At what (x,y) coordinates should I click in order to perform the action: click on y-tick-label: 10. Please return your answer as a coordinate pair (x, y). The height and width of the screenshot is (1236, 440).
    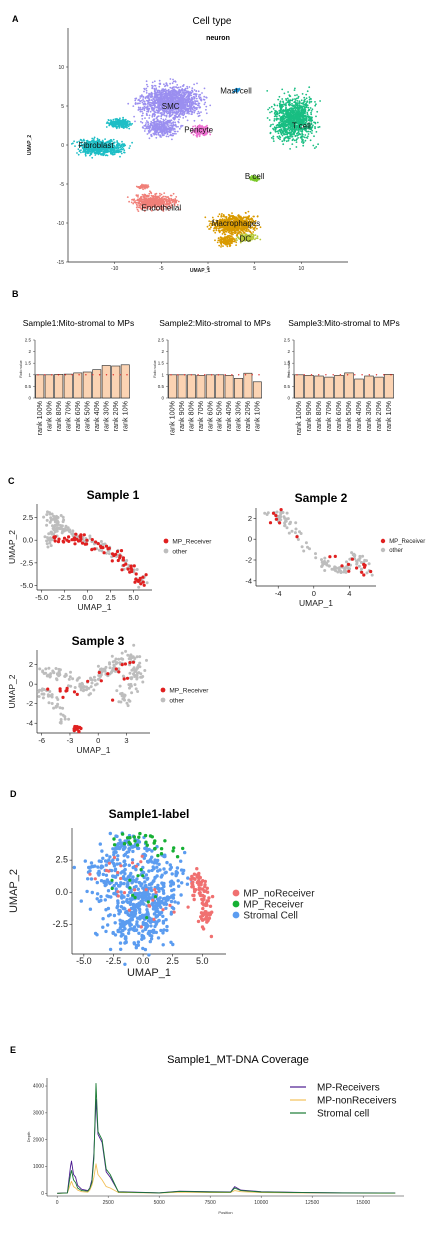
    Looking at the image, I should click on (61, 68).